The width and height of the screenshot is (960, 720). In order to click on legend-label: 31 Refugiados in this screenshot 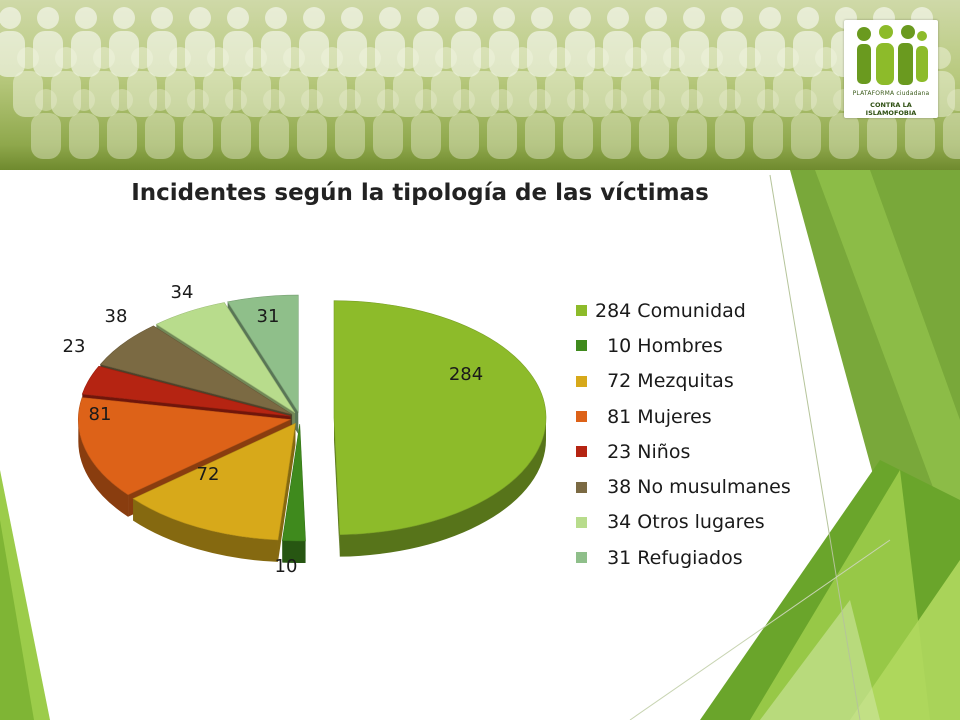, I will do `click(669, 557)`.